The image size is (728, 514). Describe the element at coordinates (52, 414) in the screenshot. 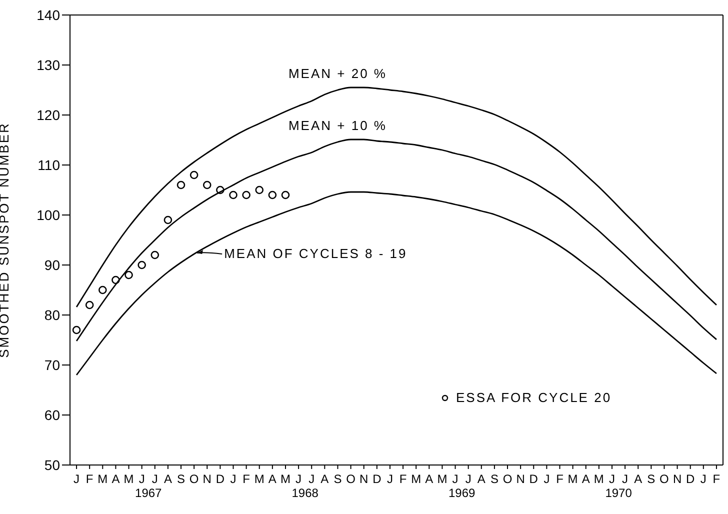

I see `y-tick-label: 60` at that location.